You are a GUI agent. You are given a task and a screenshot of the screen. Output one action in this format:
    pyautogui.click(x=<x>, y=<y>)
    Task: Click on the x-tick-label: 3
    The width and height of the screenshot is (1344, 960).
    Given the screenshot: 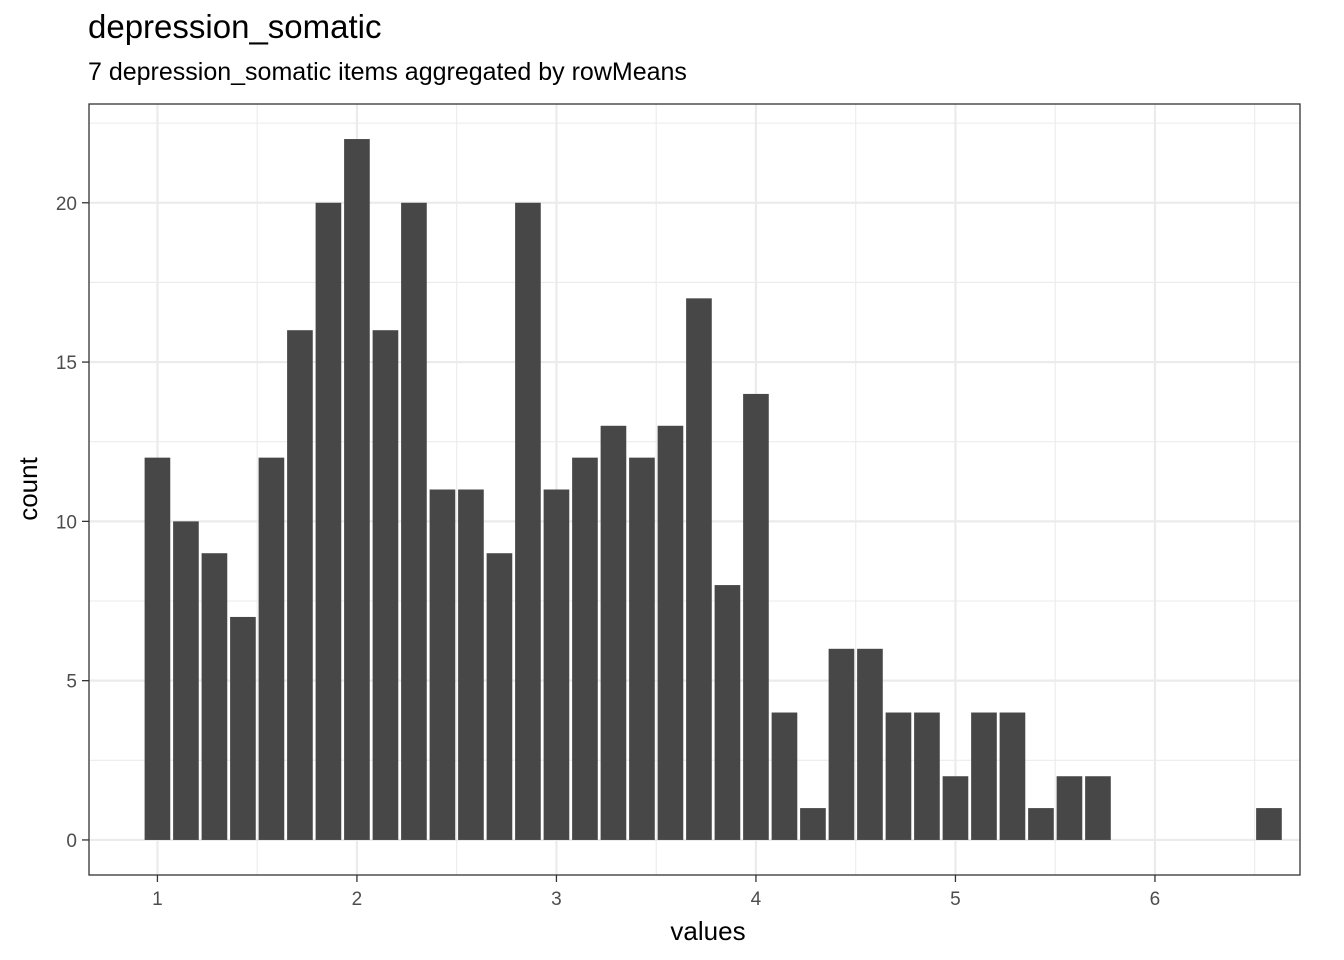 What is the action you would take?
    pyautogui.click(x=556, y=899)
    